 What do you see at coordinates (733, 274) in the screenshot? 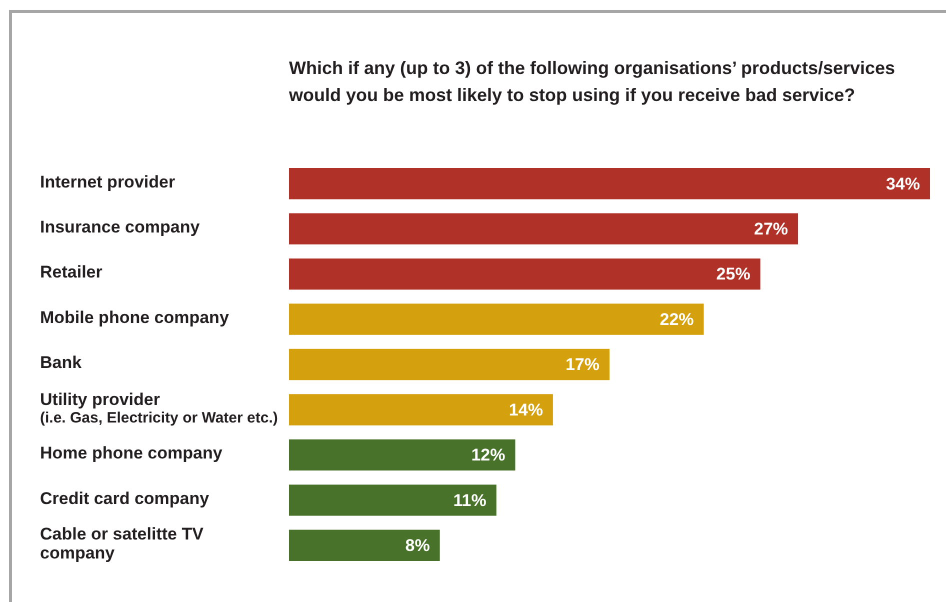
I see `data-label: 25%` at bounding box center [733, 274].